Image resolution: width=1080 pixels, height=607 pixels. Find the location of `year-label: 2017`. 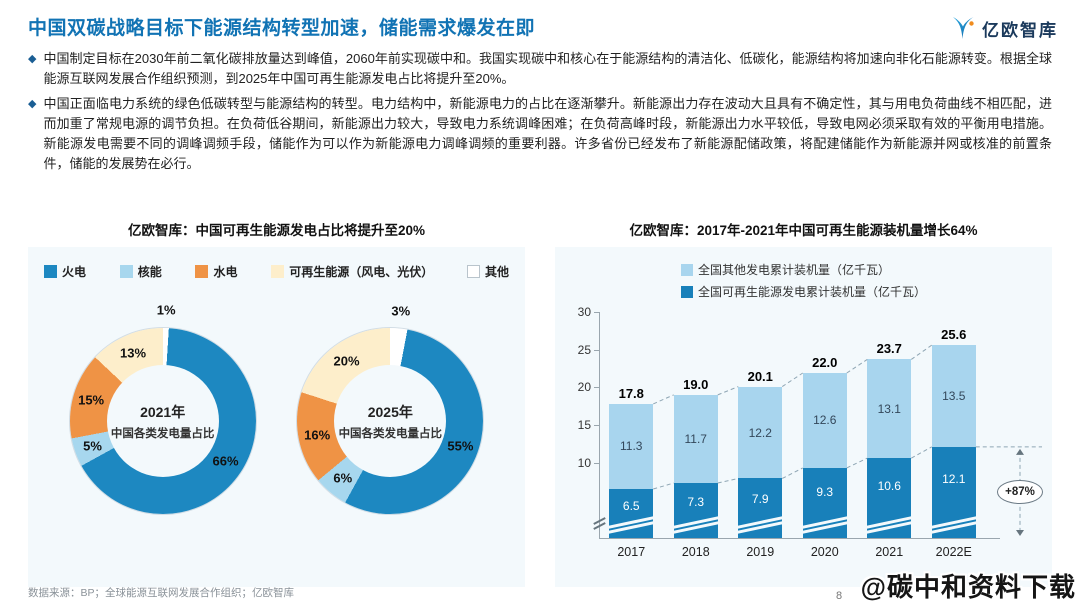

year-label: 2017 is located at coordinates (631, 552).